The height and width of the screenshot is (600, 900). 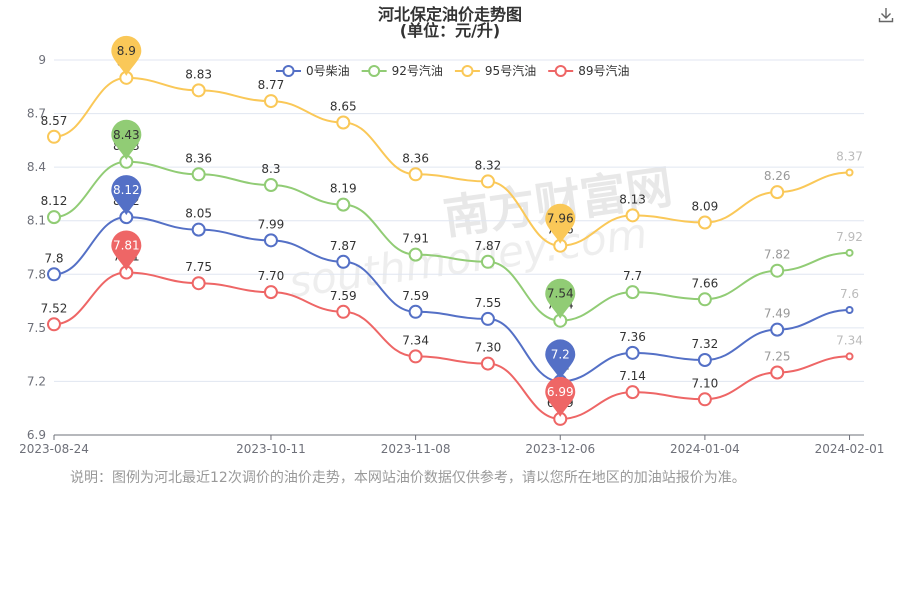 What do you see at coordinates (849, 157) in the screenshot?
I see `data-label: 8.37` at bounding box center [849, 157].